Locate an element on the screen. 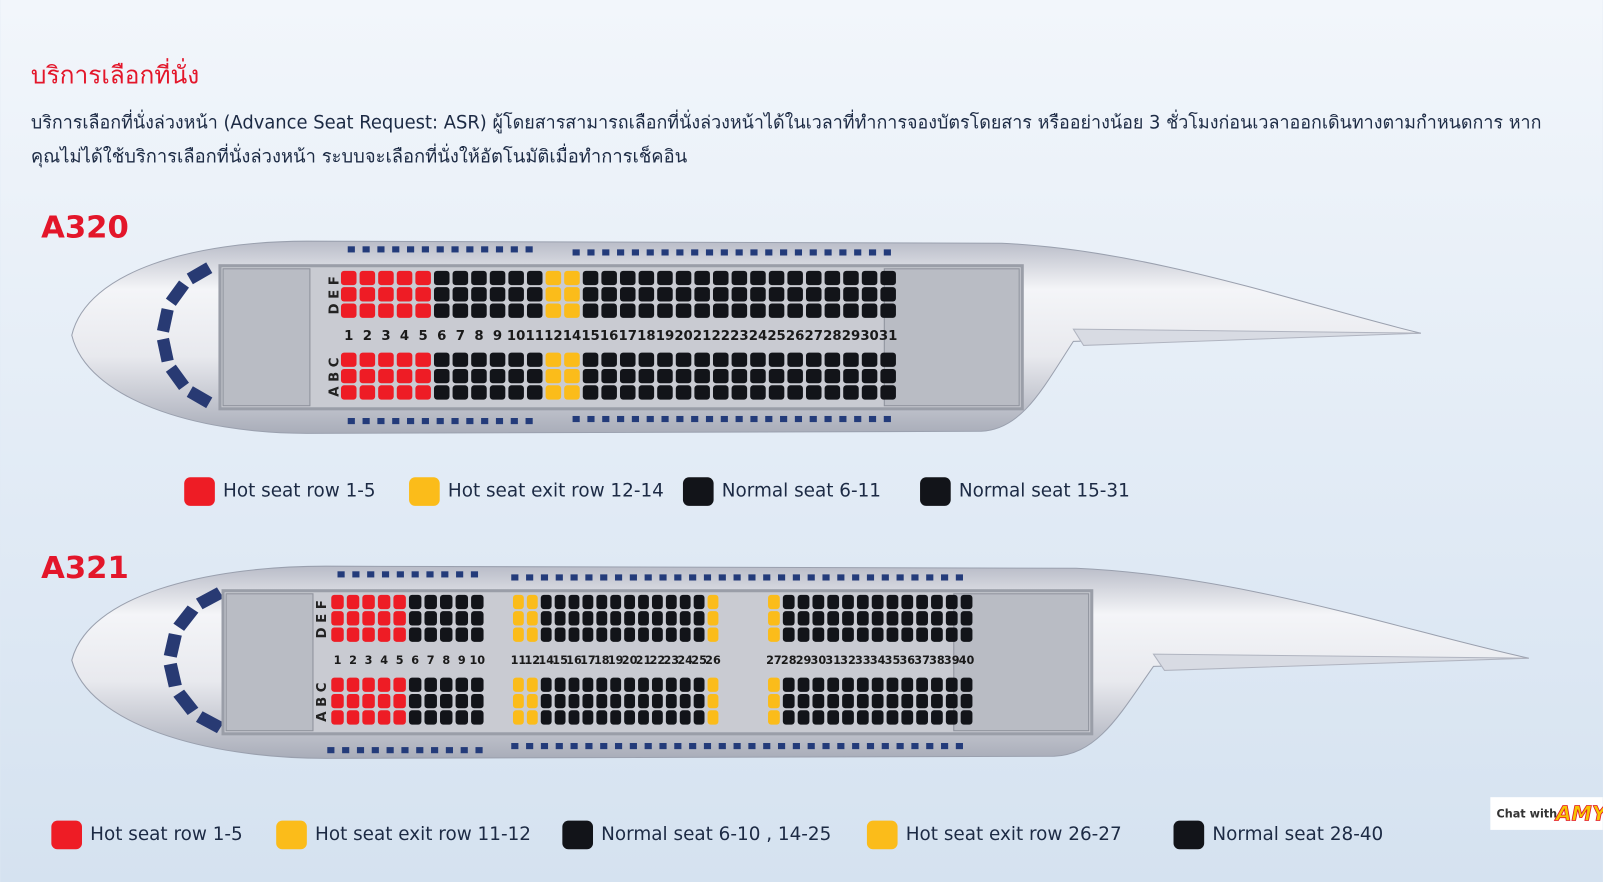 The height and width of the screenshot is (882, 1603). row-number: 29 is located at coordinates (851, 336).